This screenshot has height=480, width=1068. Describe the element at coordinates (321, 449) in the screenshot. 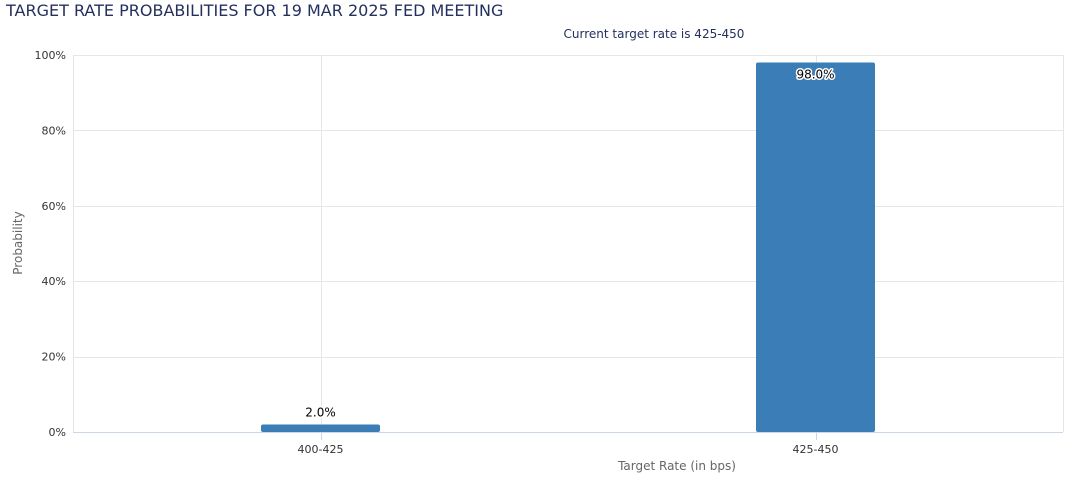

I see `x-tick-label: 400-425` at that location.